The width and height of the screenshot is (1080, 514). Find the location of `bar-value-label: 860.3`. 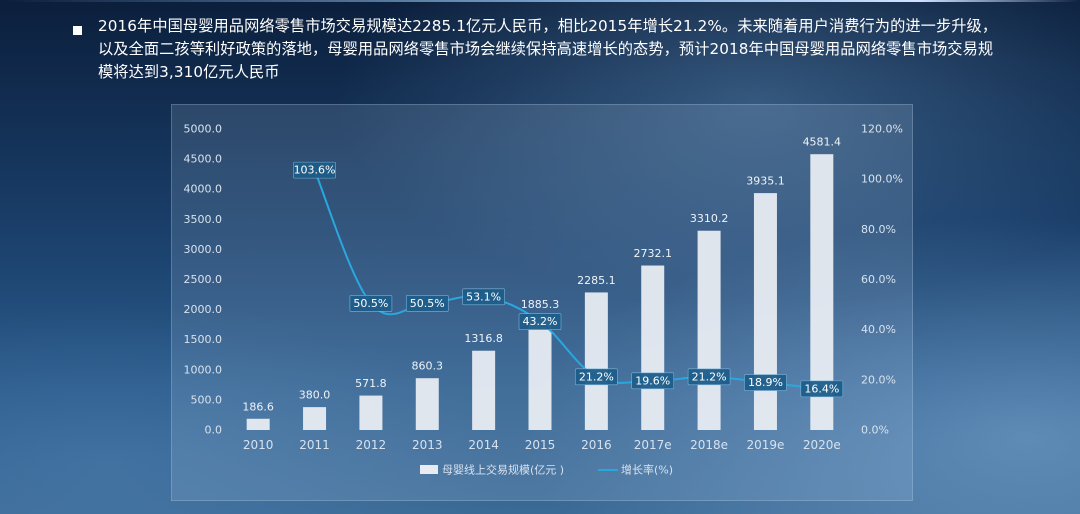

bar-value-label: 860.3 is located at coordinates (428, 366).